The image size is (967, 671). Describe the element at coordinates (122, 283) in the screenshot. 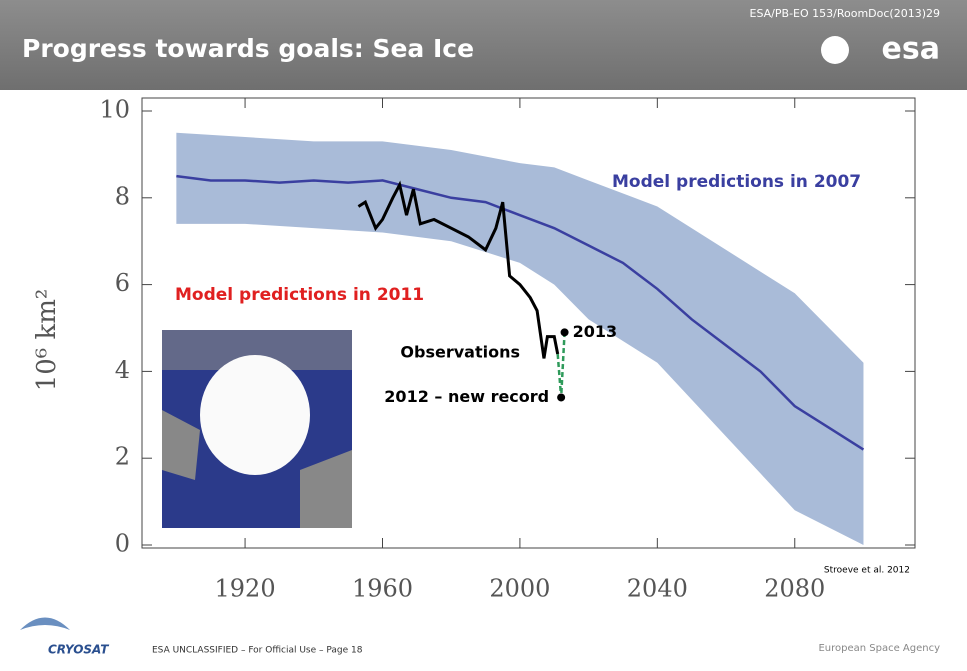

I see `y-tick-label: 6` at that location.